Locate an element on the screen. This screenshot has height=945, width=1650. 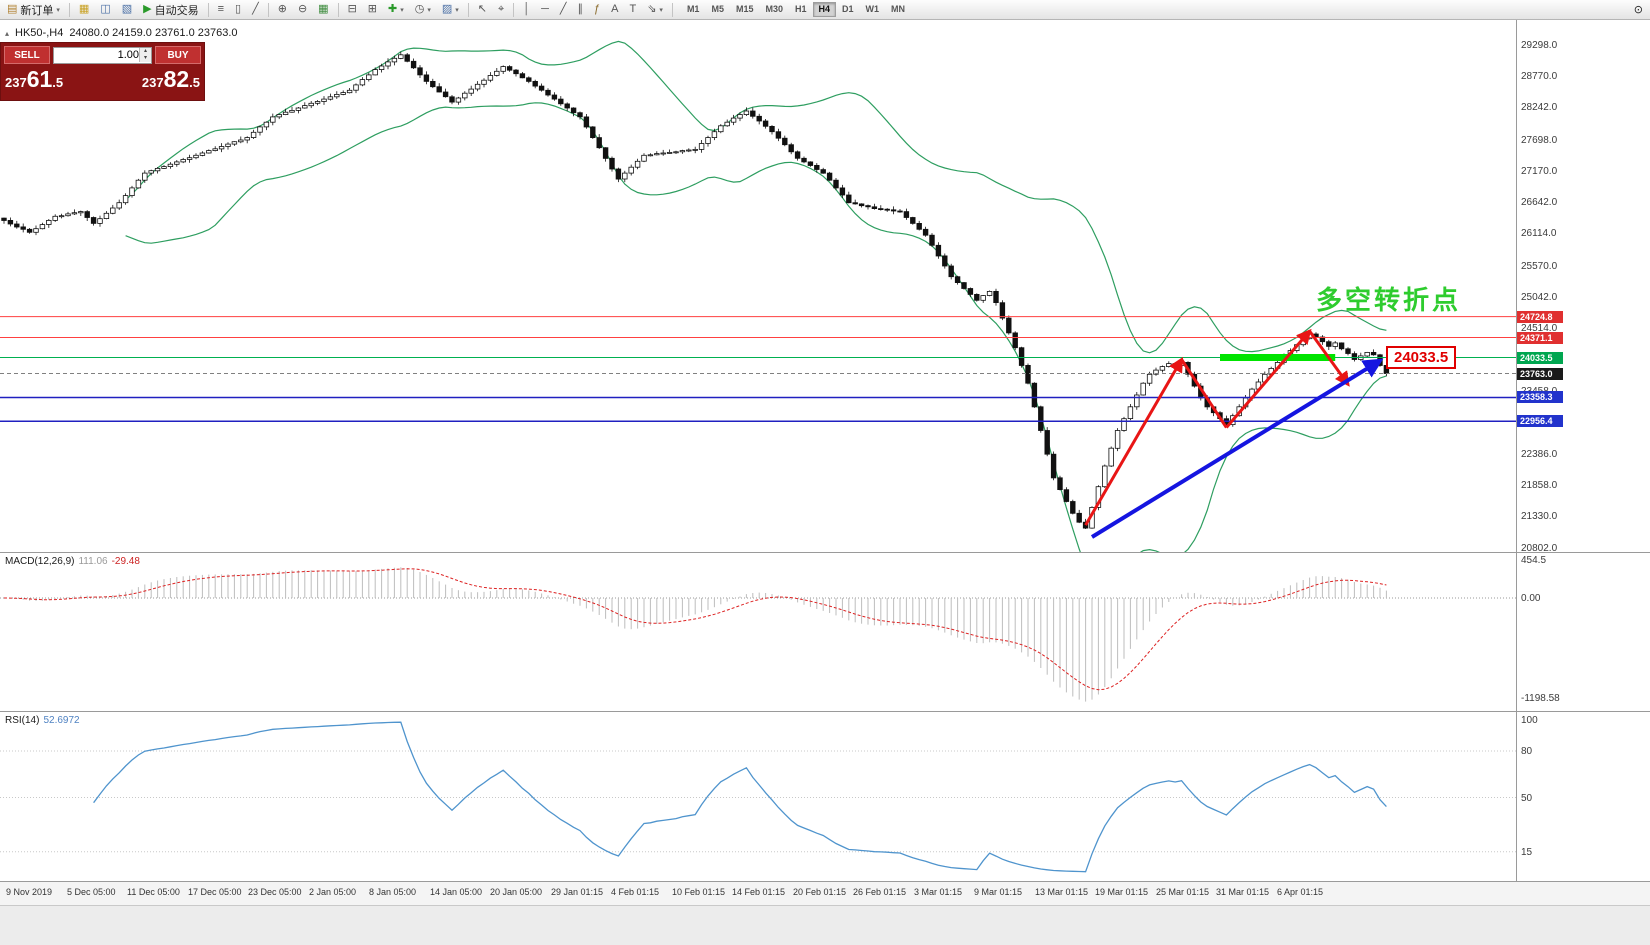
lot-increase-icon: ▴ is located at coordinates (145, 51).